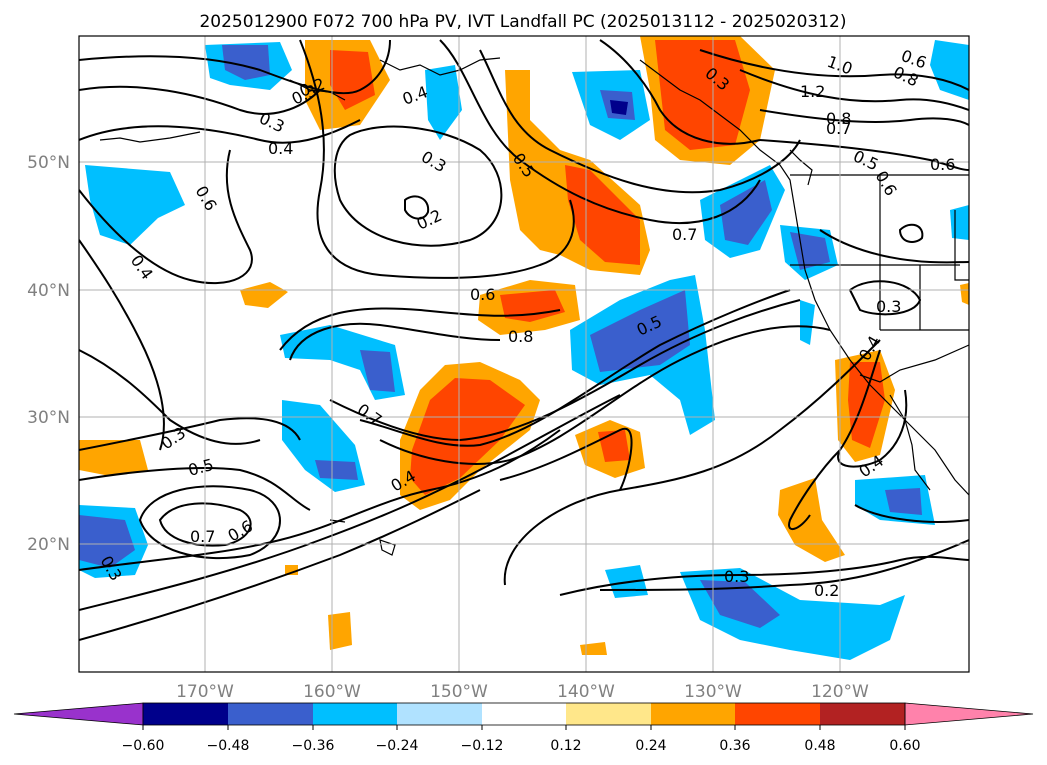 This screenshot has height=765, width=1047. What do you see at coordinates (565, 746) in the screenshot?
I see `colorbar-tick-label: 0.12` at bounding box center [565, 746].